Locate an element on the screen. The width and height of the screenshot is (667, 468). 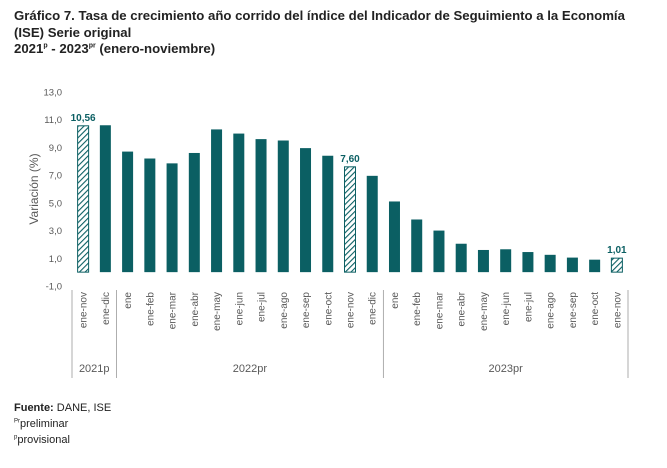
provisional-note: pprovisional is located at coordinates (42, 440).